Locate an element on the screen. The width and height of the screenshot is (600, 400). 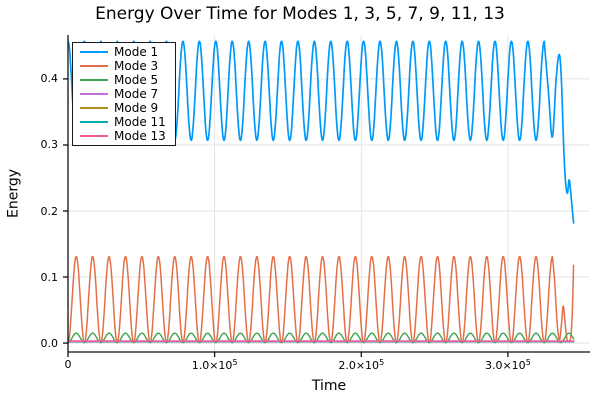
legend-item-label: Mode 11 is located at coordinates (140, 121).